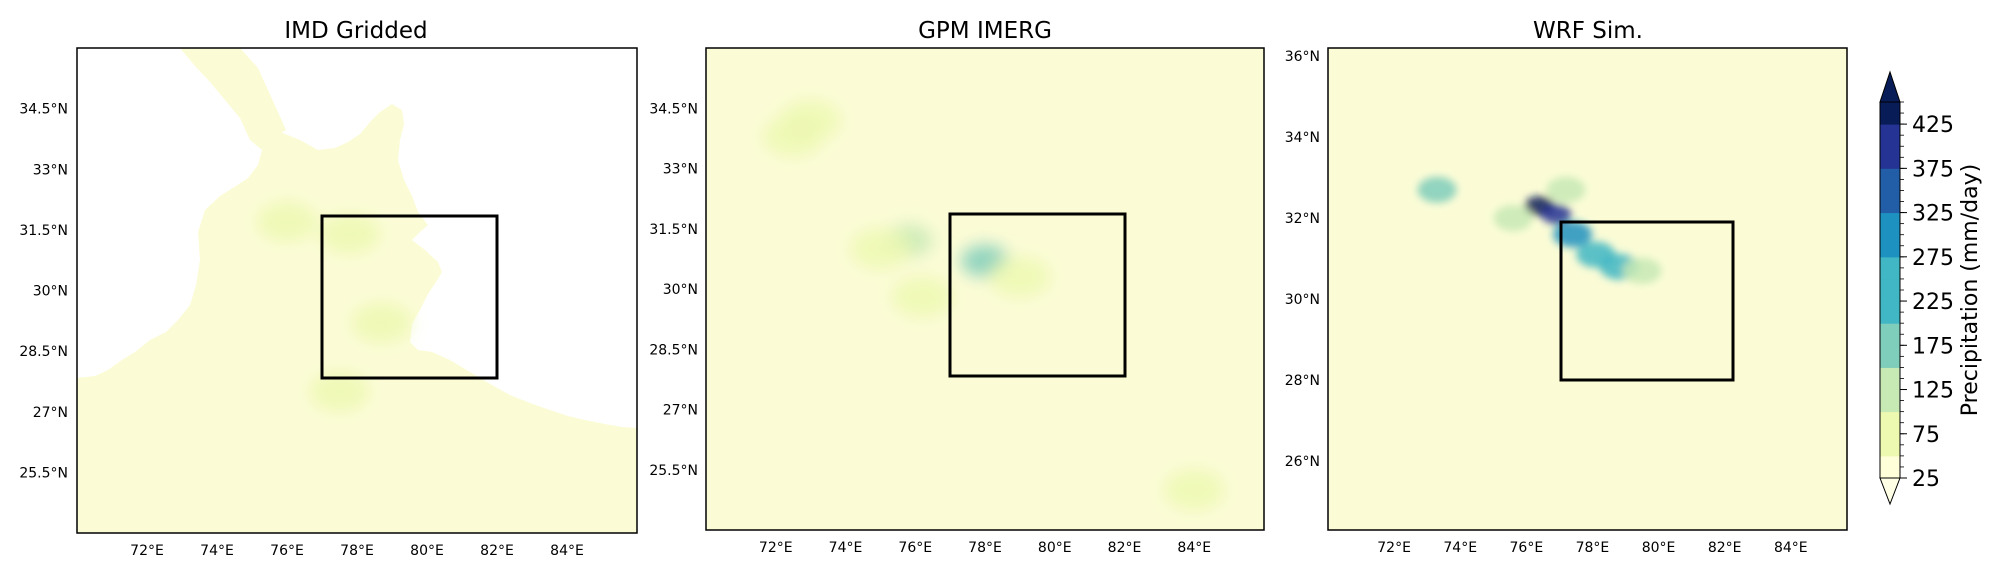 The image size is (2000, 580). What do you see at coordinates (1933, 258) in the screenshot?
I see `colorbar-tick-label: 275` at bounding box center [1933, 258].